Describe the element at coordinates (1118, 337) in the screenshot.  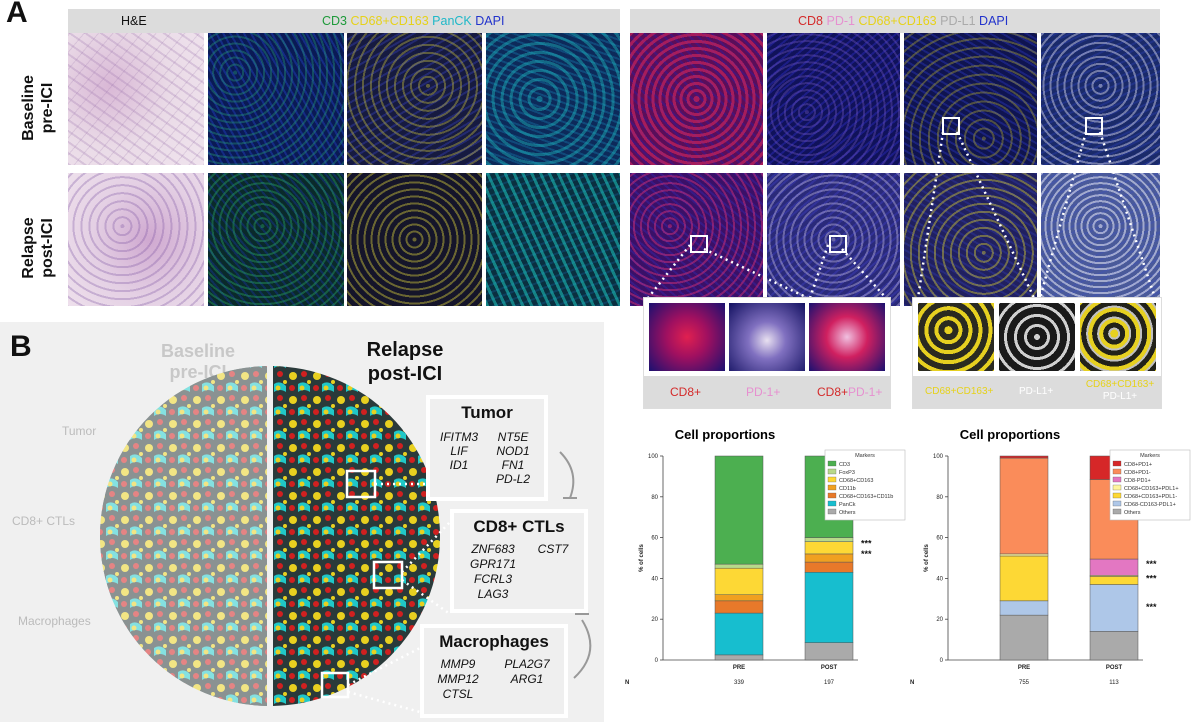
I see `zoom-cd68-pdl1-image` at that location.